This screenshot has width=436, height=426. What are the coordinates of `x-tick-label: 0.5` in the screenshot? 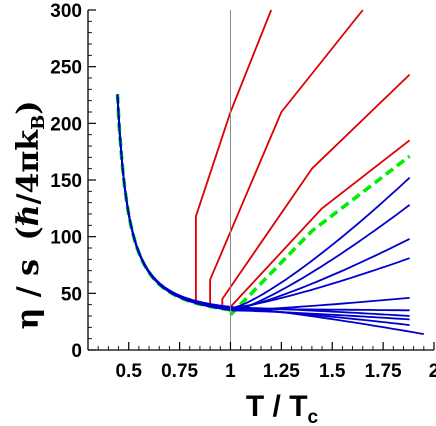 It's located at (128, 371).